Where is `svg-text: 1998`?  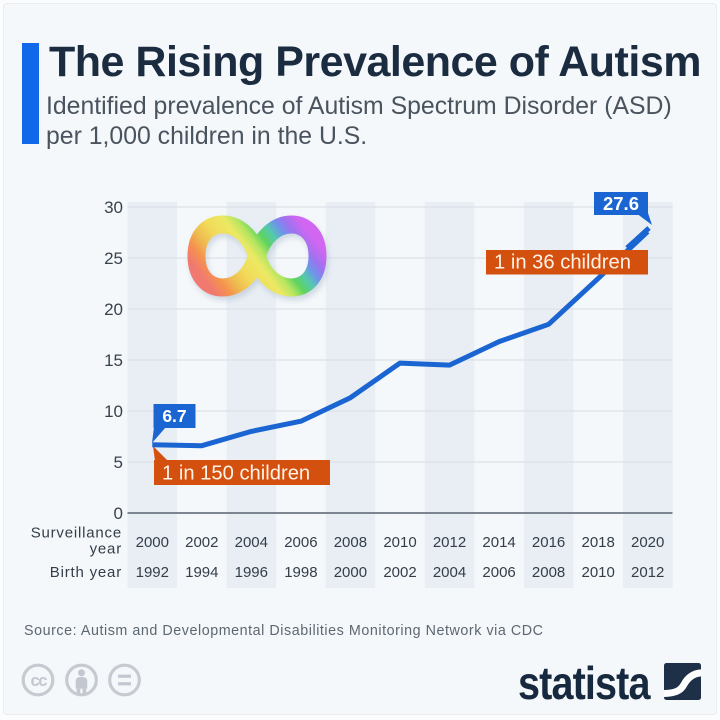 svg-text: 1998 is located at coordinates (300, 572).